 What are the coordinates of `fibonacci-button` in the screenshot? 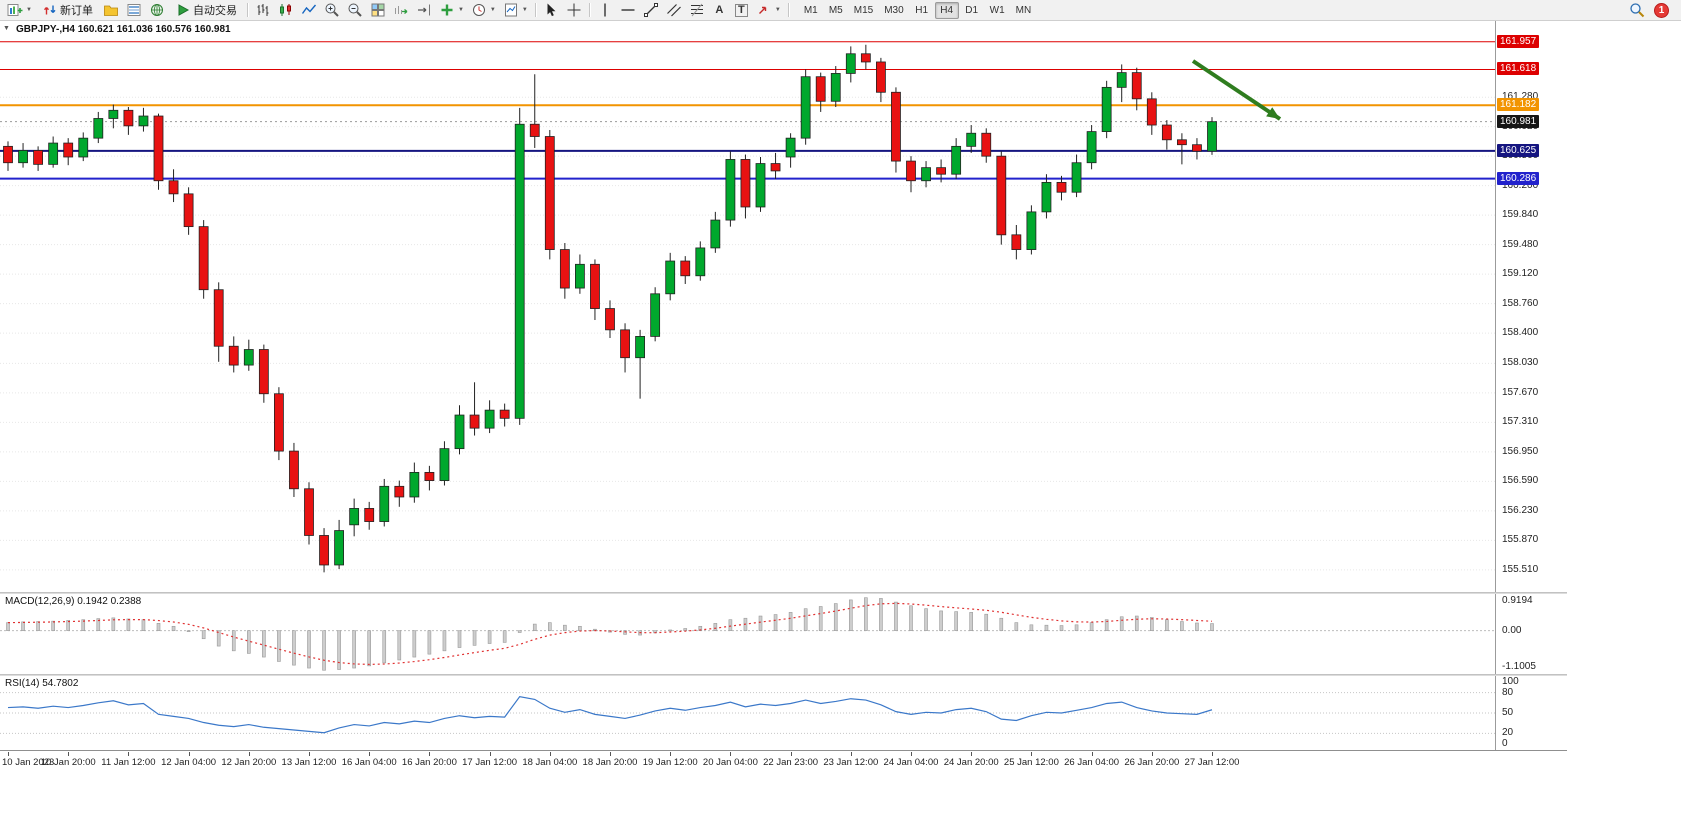 It's located at (697, 10).